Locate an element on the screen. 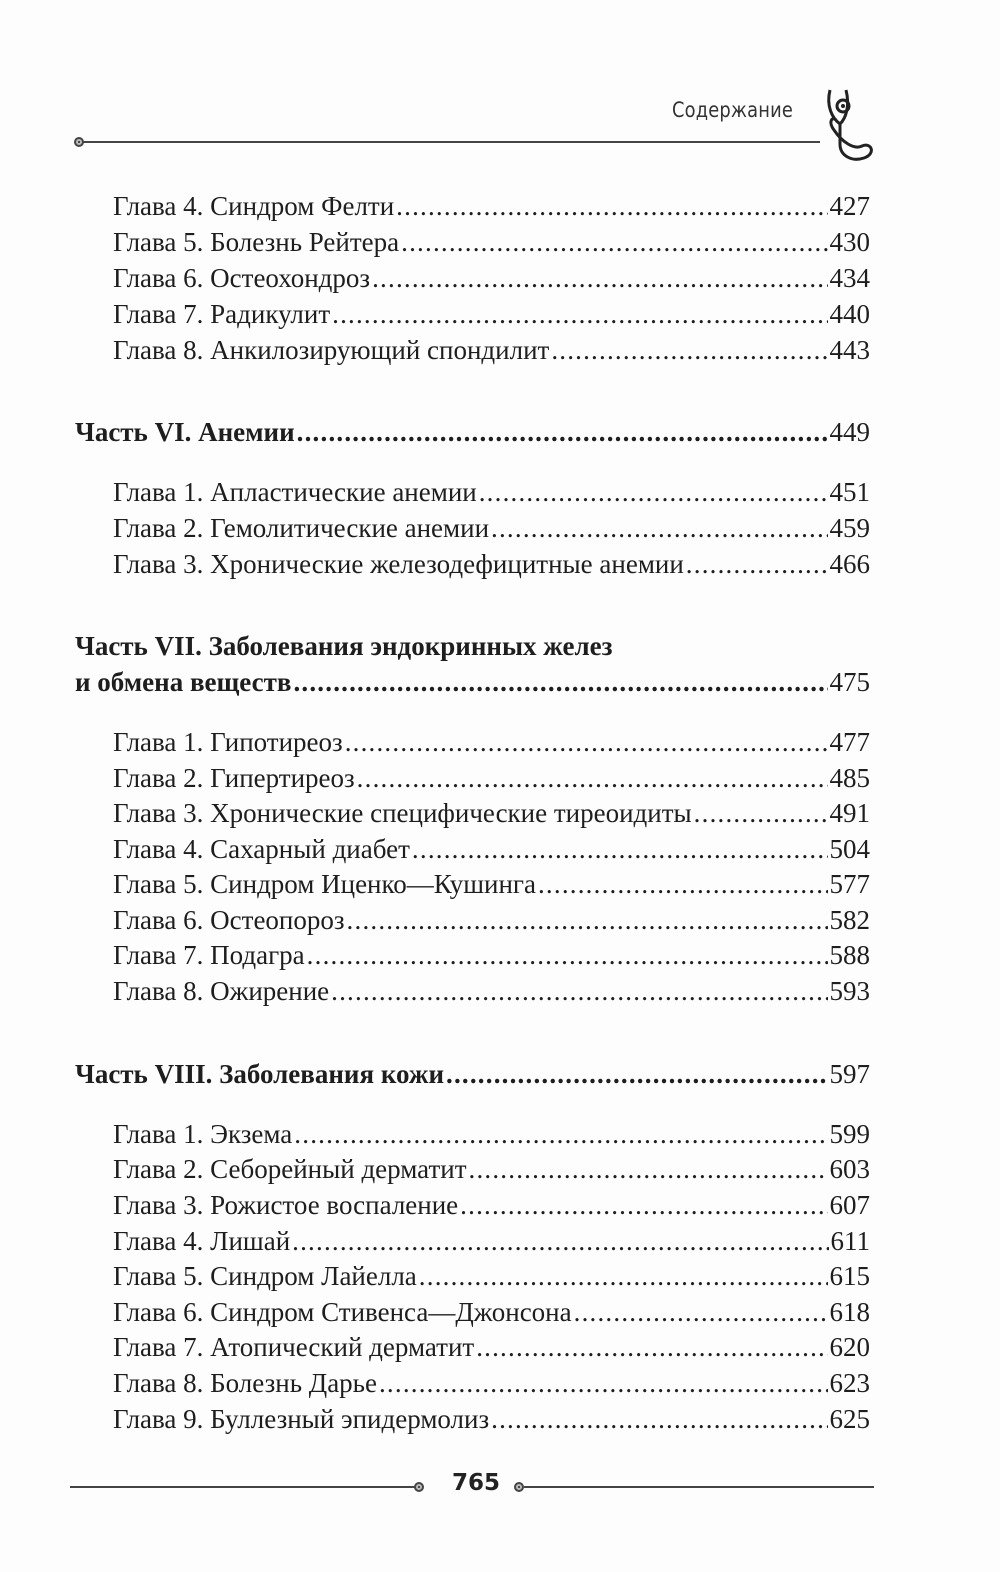 This screenshot has height=1572, width=1000. entry-page: 603 is located at coordinates (850, 1169).